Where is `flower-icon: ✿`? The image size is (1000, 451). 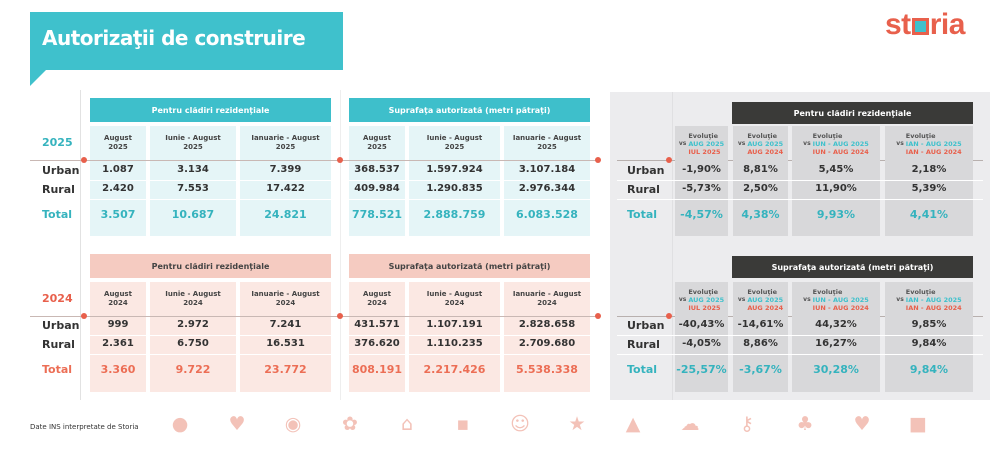 flower-icon: ✿ is located at coordinates (350, 424).